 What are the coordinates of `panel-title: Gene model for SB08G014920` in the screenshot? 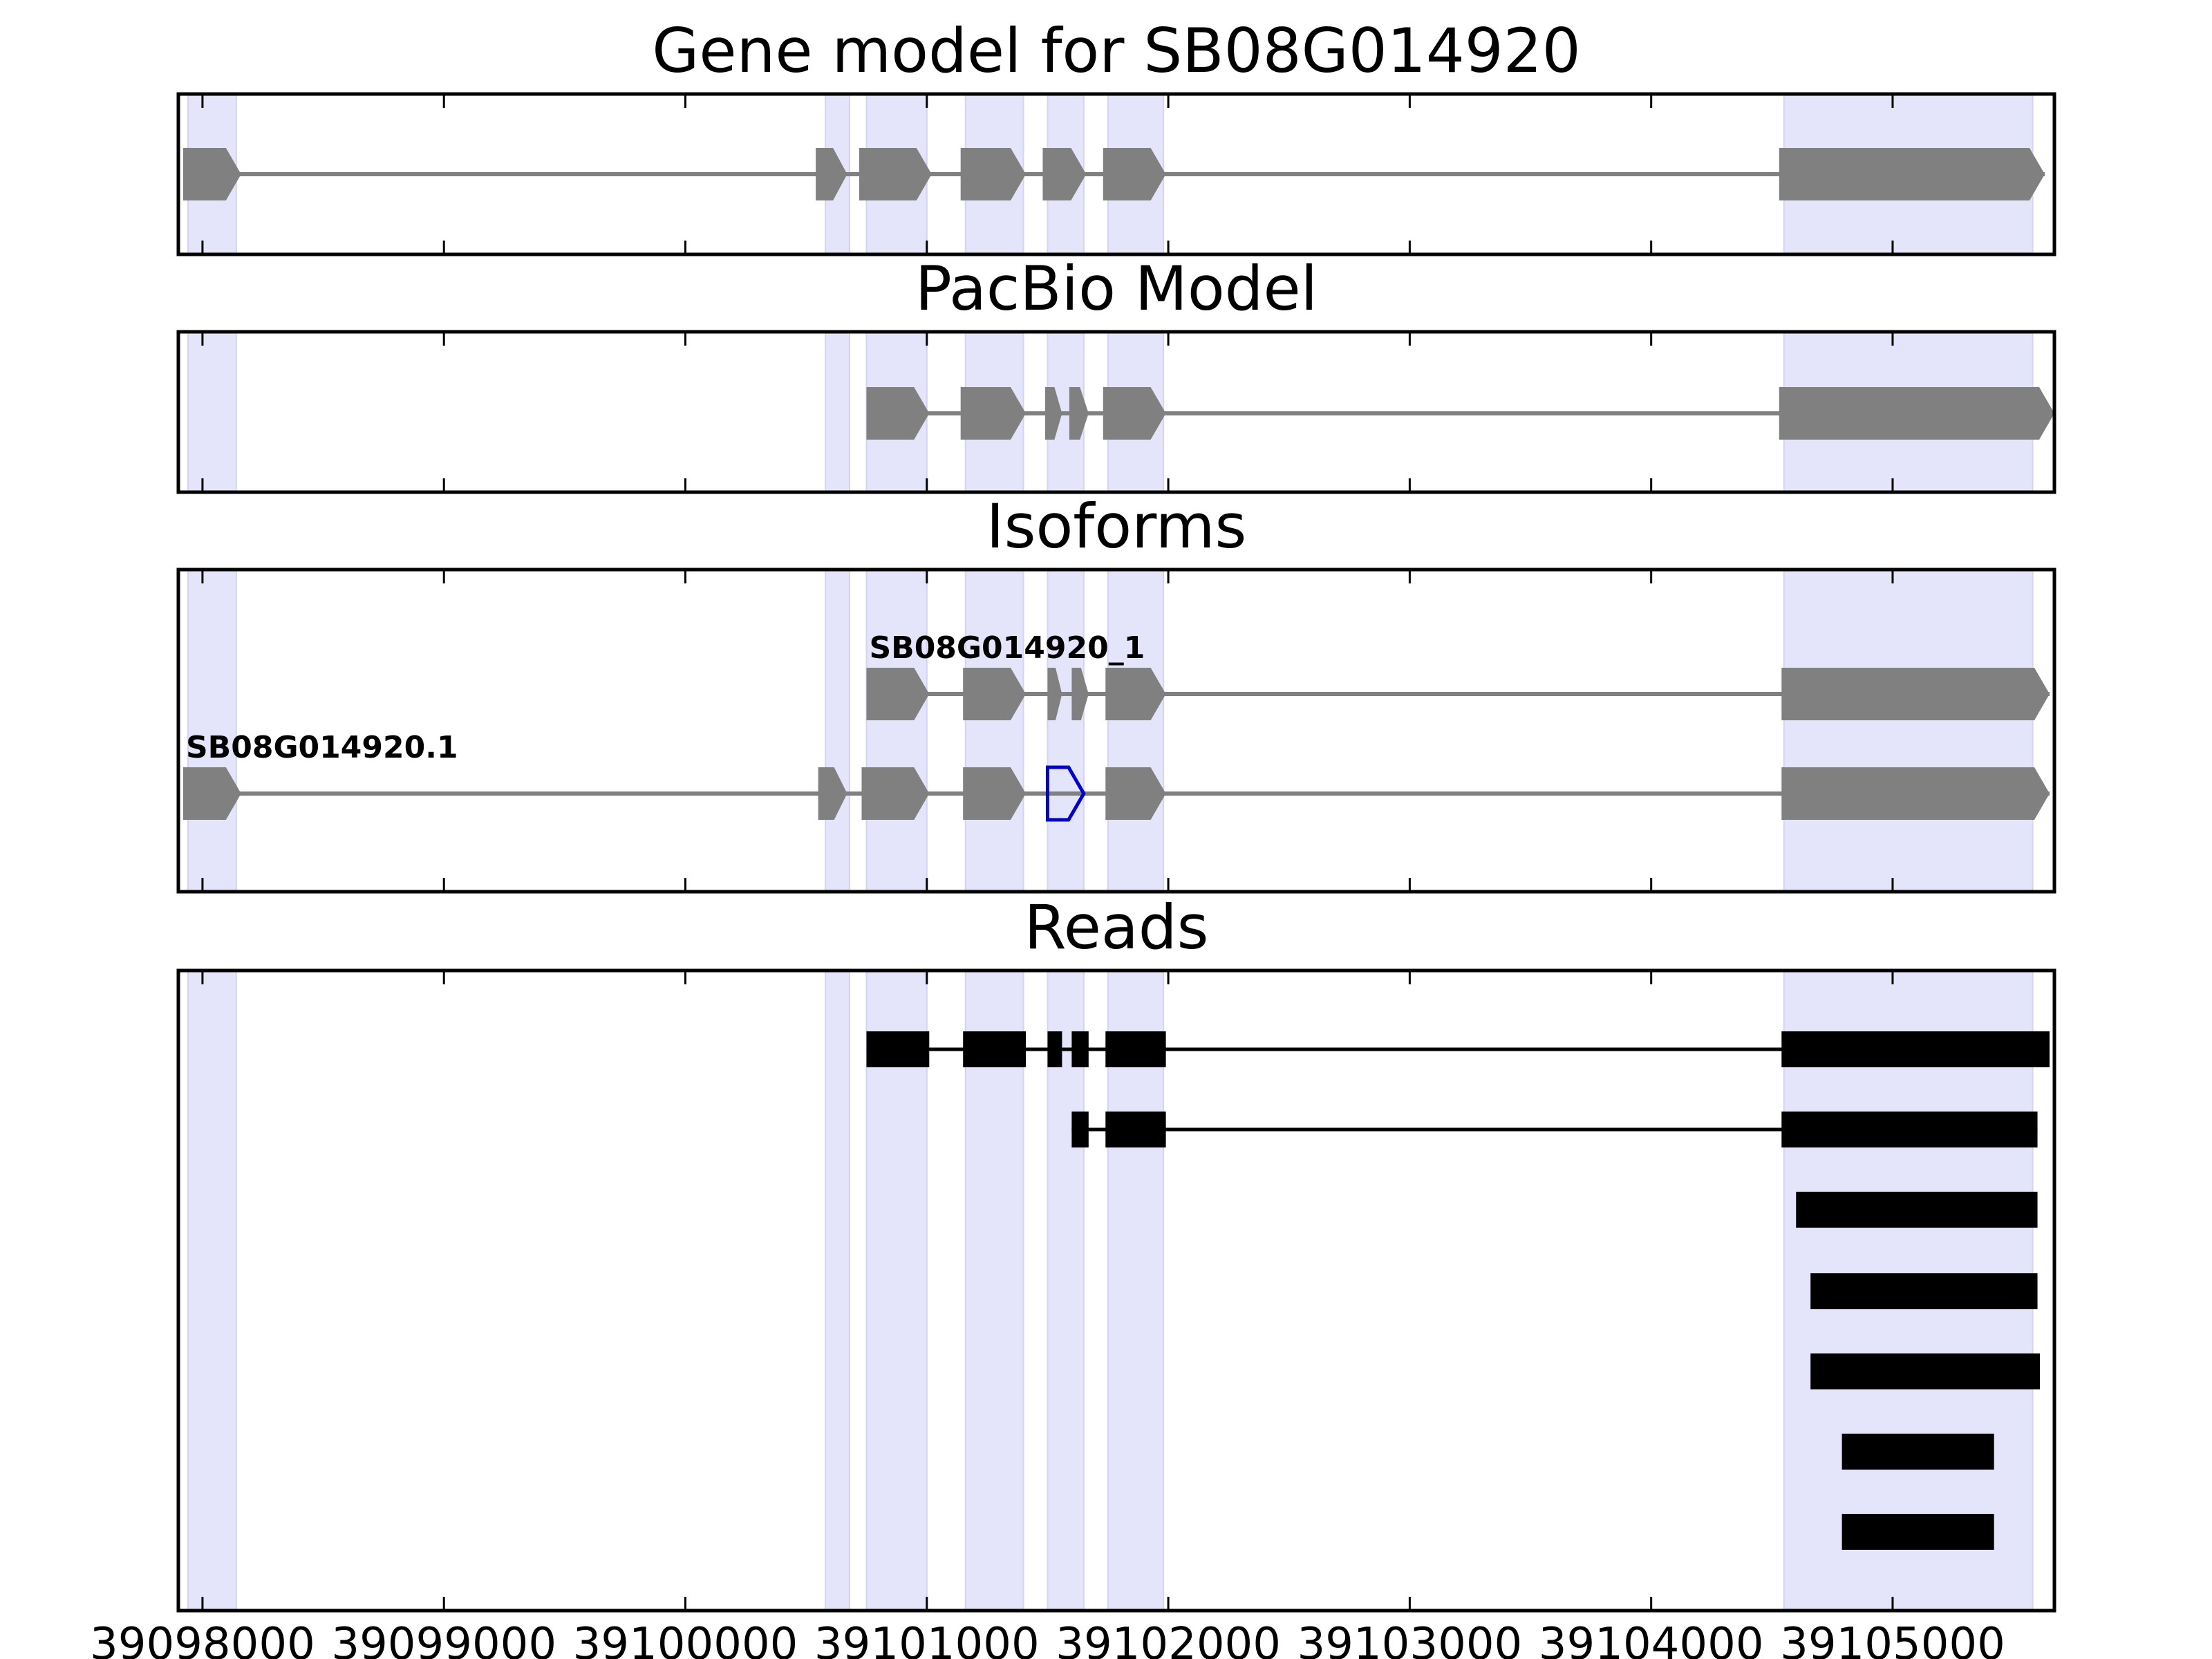 It's located at (1117, 50).